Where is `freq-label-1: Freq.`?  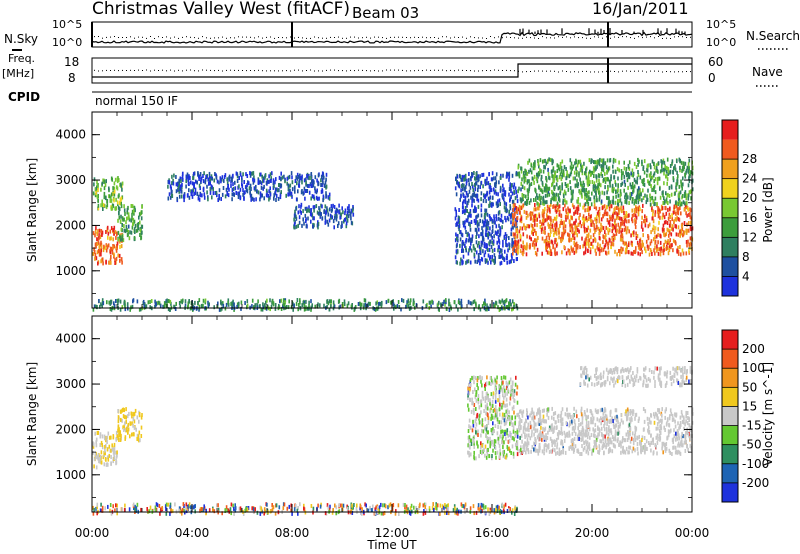
freq-label-1: Freq. is located at coordinates (21, 58).